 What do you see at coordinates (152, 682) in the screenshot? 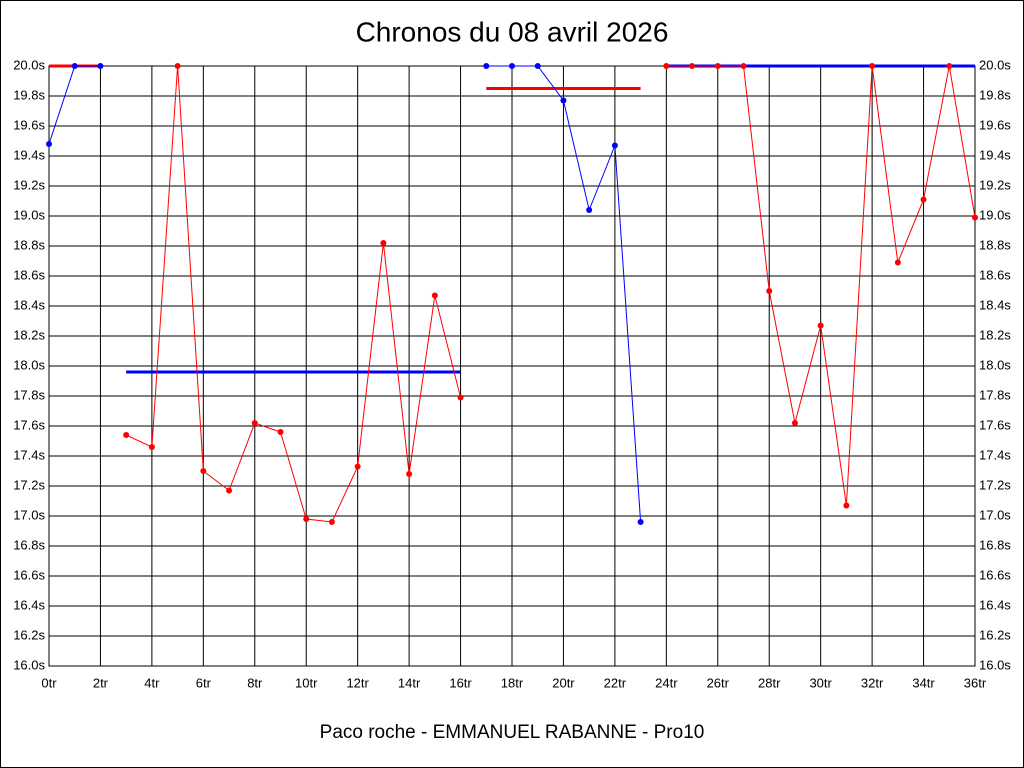
I see `x-tick-label: 4tr` at bounding box center [152, 682].